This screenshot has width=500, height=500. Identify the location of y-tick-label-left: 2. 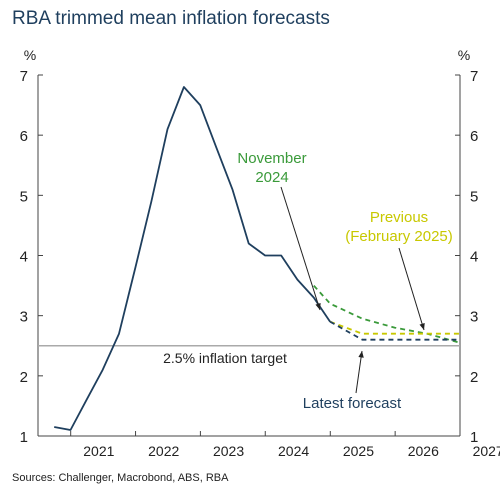
(24, 377).